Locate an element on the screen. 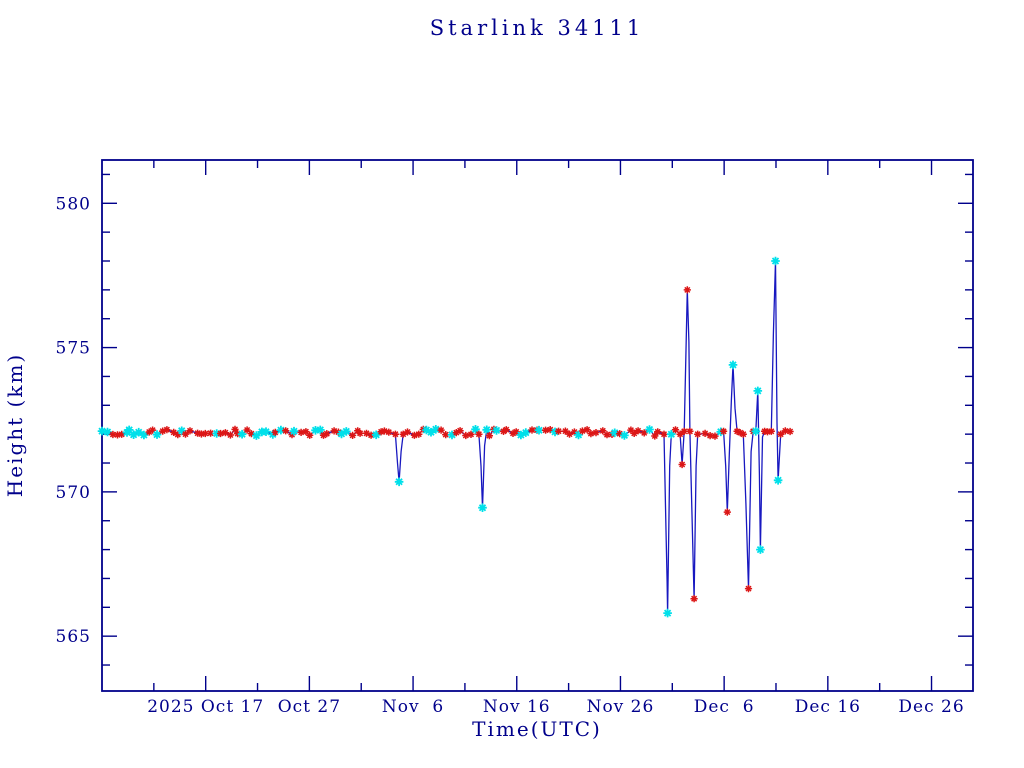  x-tick-label: Dec 26 is located at coordinates (931, 707).